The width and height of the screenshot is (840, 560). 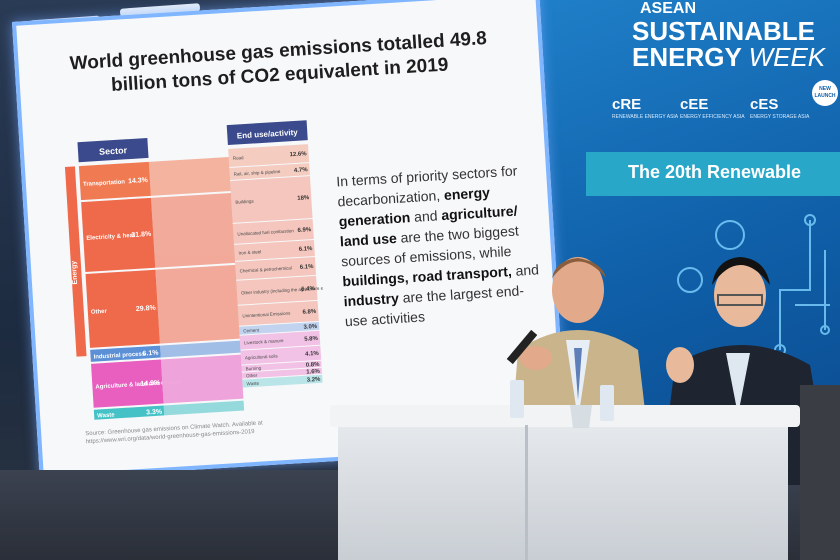 What do you see at coordinates (252, 376) in the screenshot?
I see `enduse-name: Other` at bounding box center [252, 376].